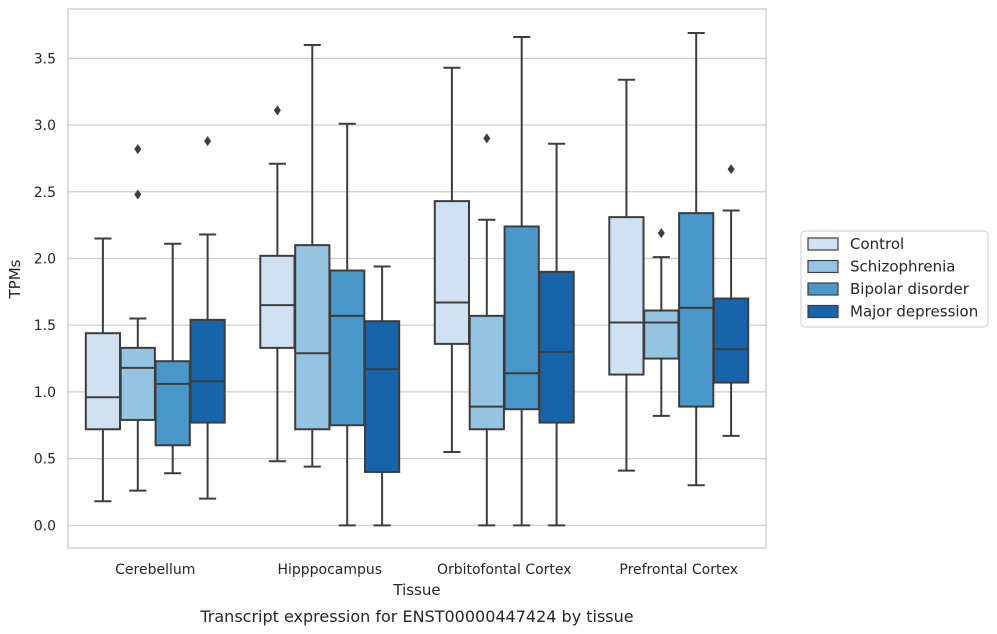  Describe the element at coordinates (504, 570) in the screenshot. I see `x-tick-label: Orbitofontal Cortex` at that location.